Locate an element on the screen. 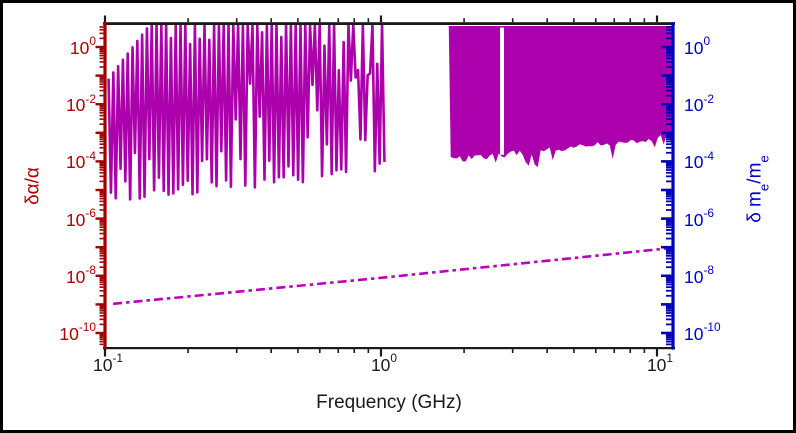 The image size is (796, 433). x-axis-title: Frequency (GHz) is located at coordinates (389, 402).